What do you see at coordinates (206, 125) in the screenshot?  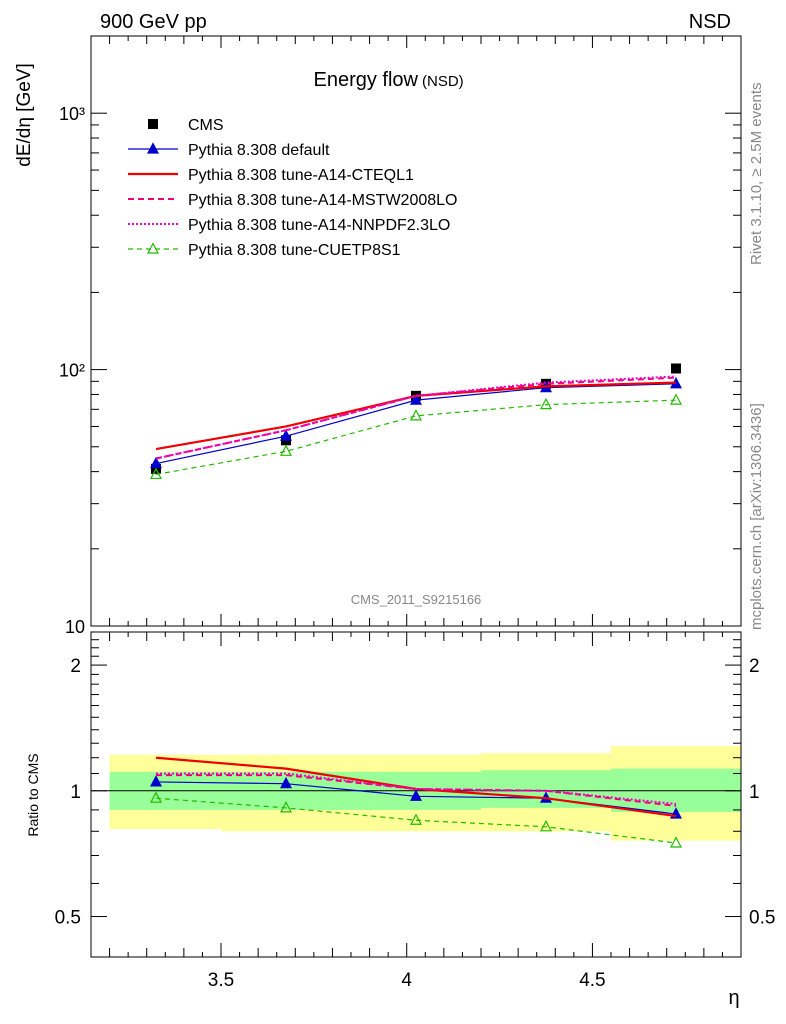 I see `legend-label: CMS` at bounding box center [206, 125].